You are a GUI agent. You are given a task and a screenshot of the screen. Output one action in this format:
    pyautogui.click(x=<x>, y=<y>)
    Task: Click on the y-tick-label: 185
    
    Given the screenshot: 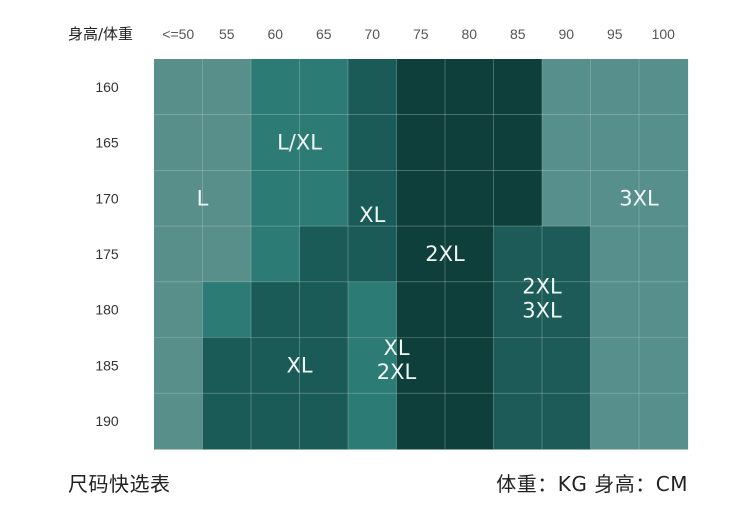 What is the action you would take?
    pyautogui.click(x=107, y=365)
    